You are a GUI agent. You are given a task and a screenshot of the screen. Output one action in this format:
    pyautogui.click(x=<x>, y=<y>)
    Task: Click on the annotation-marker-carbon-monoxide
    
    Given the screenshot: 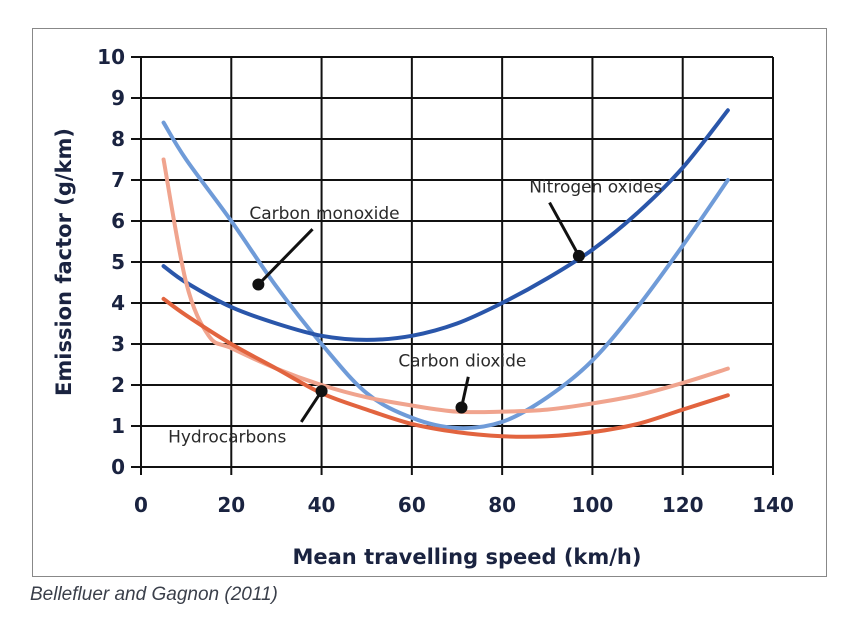 What is the action you would take?
    pyautogui.click(x=258, y=284)
    